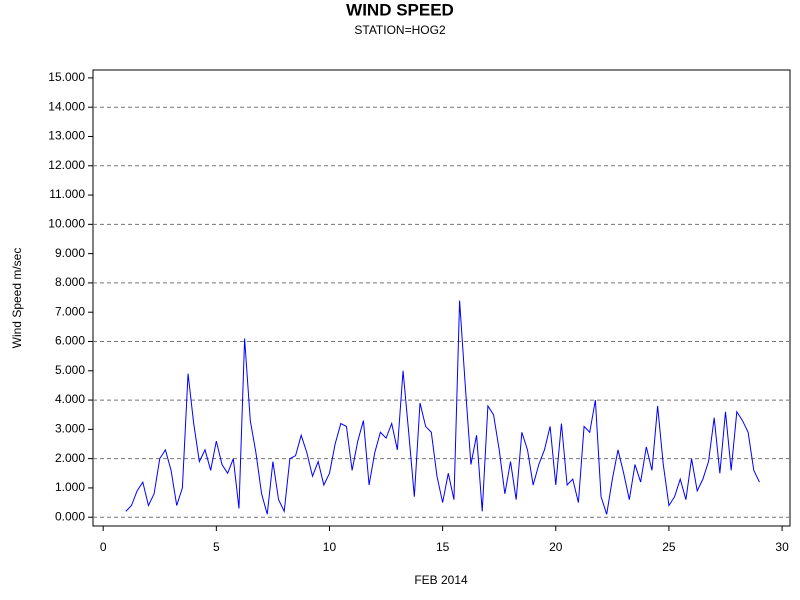 The width and height of the screenshot is (800, 600). What do you see at coordinates (66, 77) in the screenshot?
I see `y-tick-label: 15.000` at bounding box center [66, 77].